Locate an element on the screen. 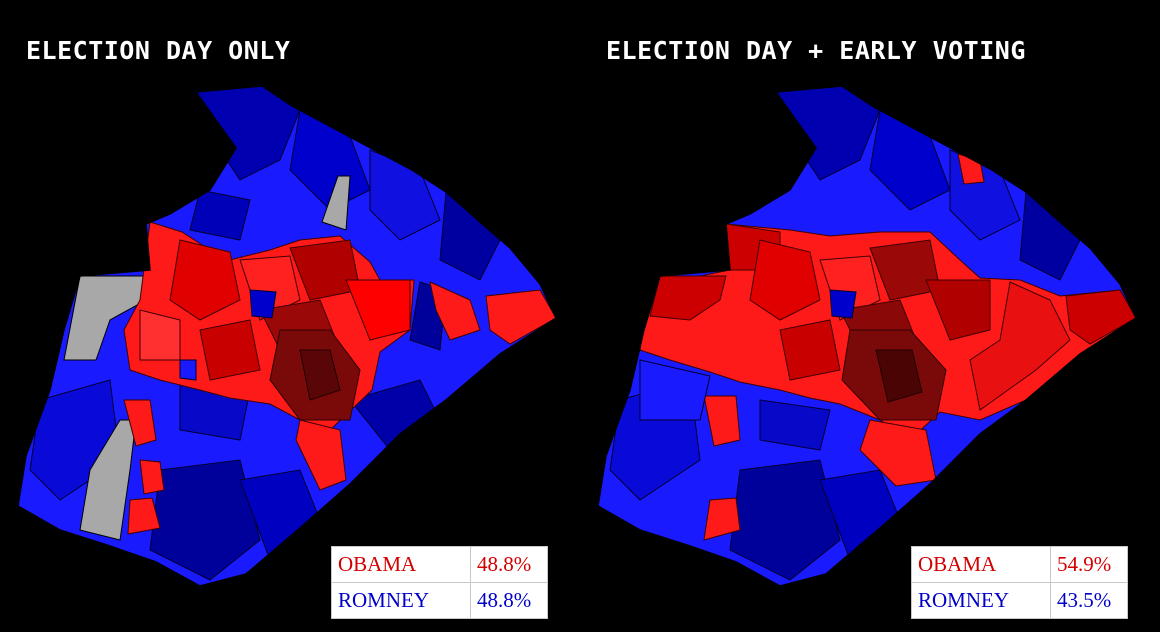  map-title: ELECTION DAY ONLY is located at coordinates (158, 50).